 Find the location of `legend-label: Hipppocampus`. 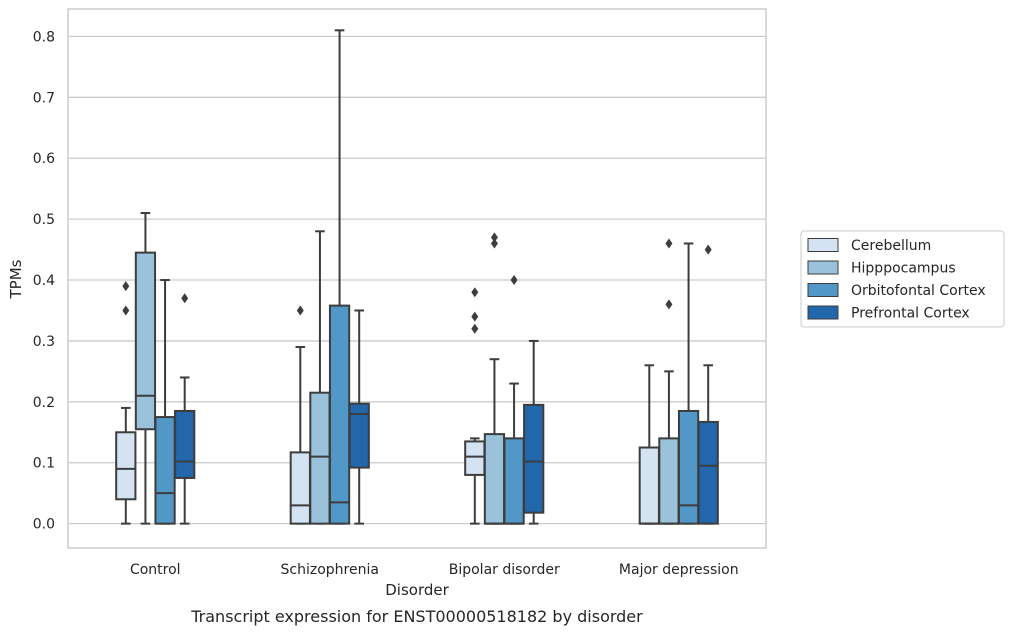

legend-label: Hipppocampus is located at coordinates (903, 269).